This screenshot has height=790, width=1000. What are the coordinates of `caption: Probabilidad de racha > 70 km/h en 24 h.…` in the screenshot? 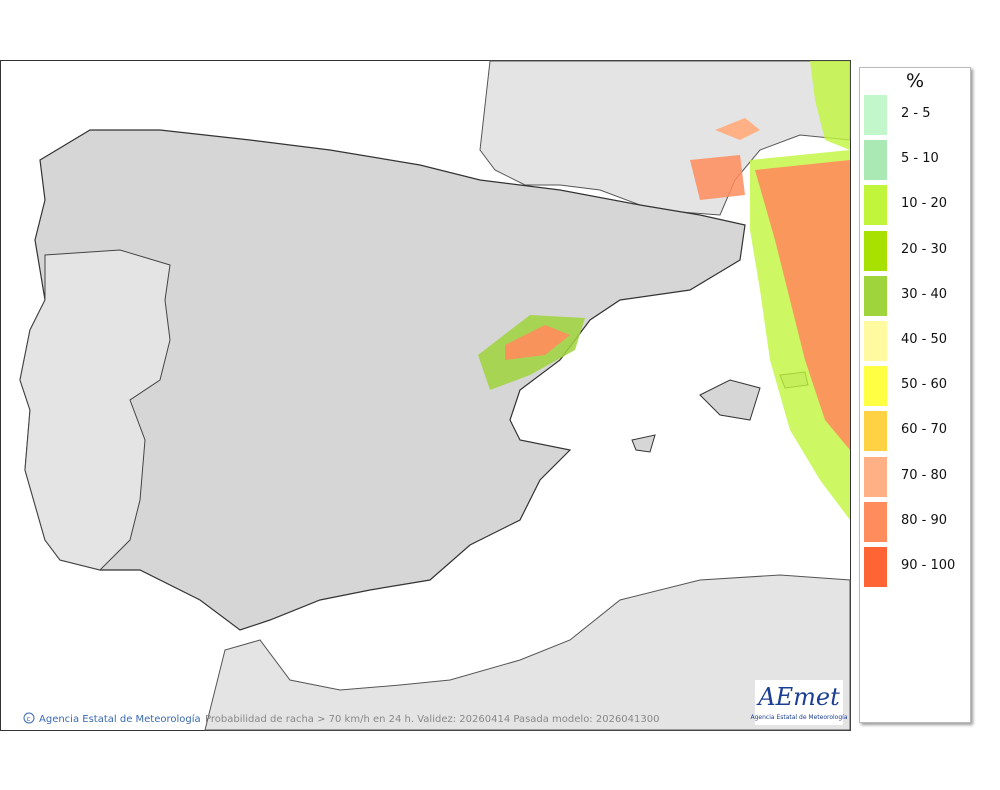 It's located at (432, 719).